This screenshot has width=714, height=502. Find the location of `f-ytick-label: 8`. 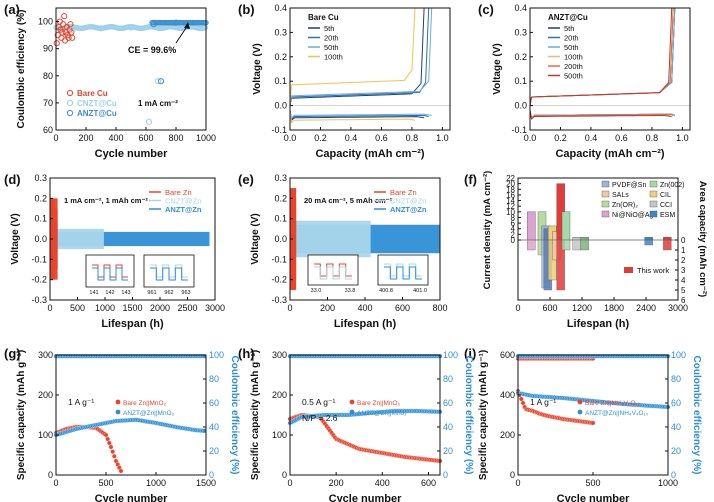

f-ytick-label: 8 is located at coordinates (513, 217).